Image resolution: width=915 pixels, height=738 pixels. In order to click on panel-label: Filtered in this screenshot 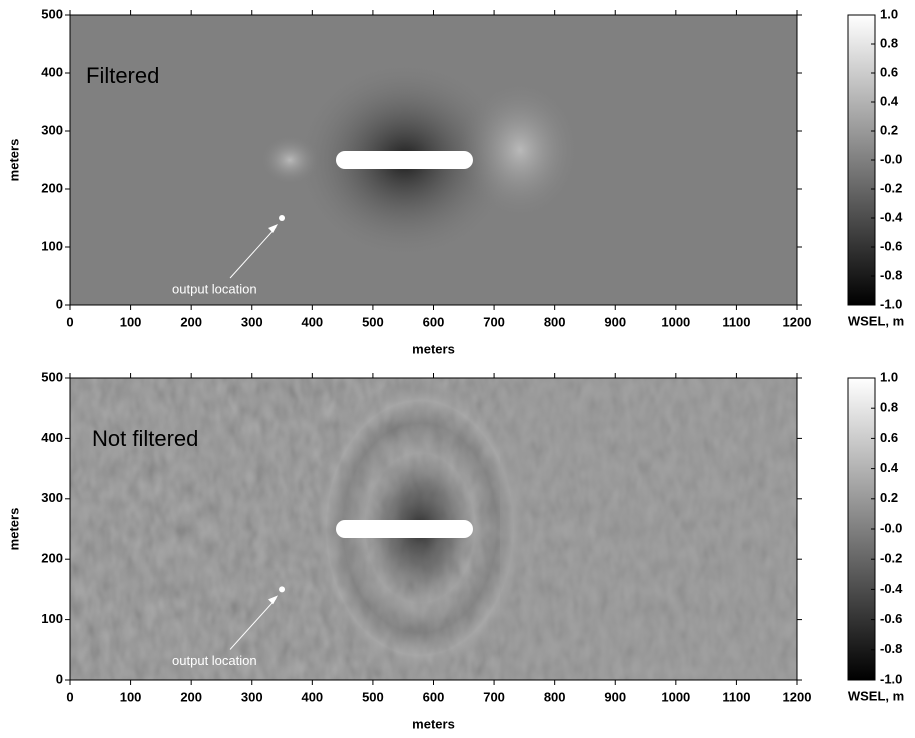, I will do `click(122, 75)`.